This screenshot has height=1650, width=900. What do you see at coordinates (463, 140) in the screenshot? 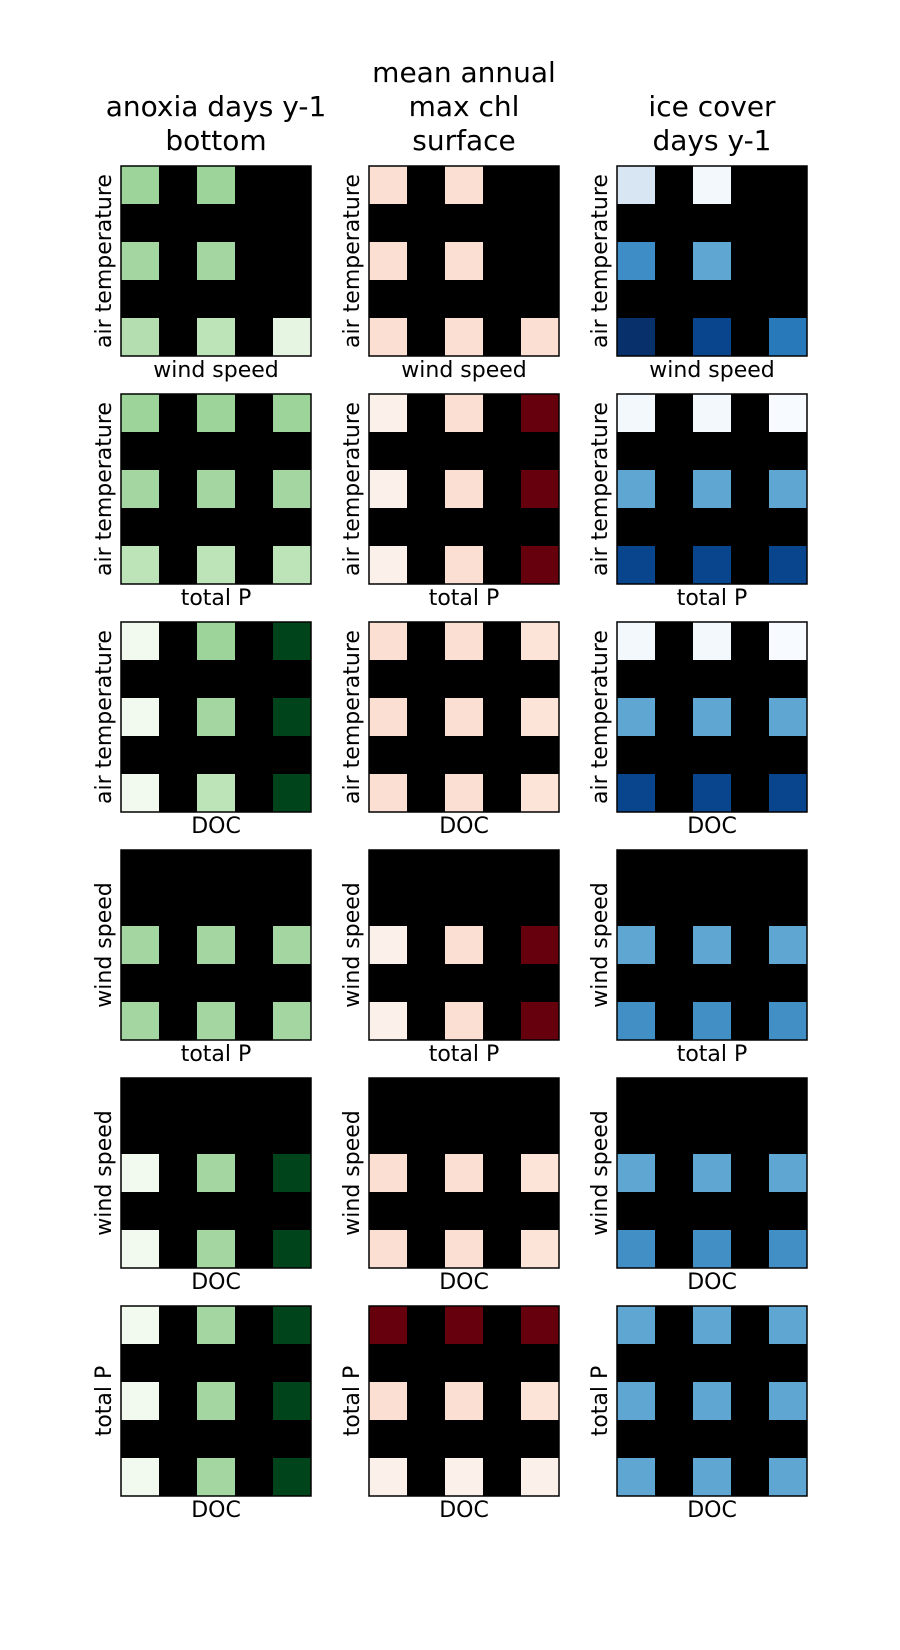
I see `column-title-line: surface` at bounding box center [463, 140].